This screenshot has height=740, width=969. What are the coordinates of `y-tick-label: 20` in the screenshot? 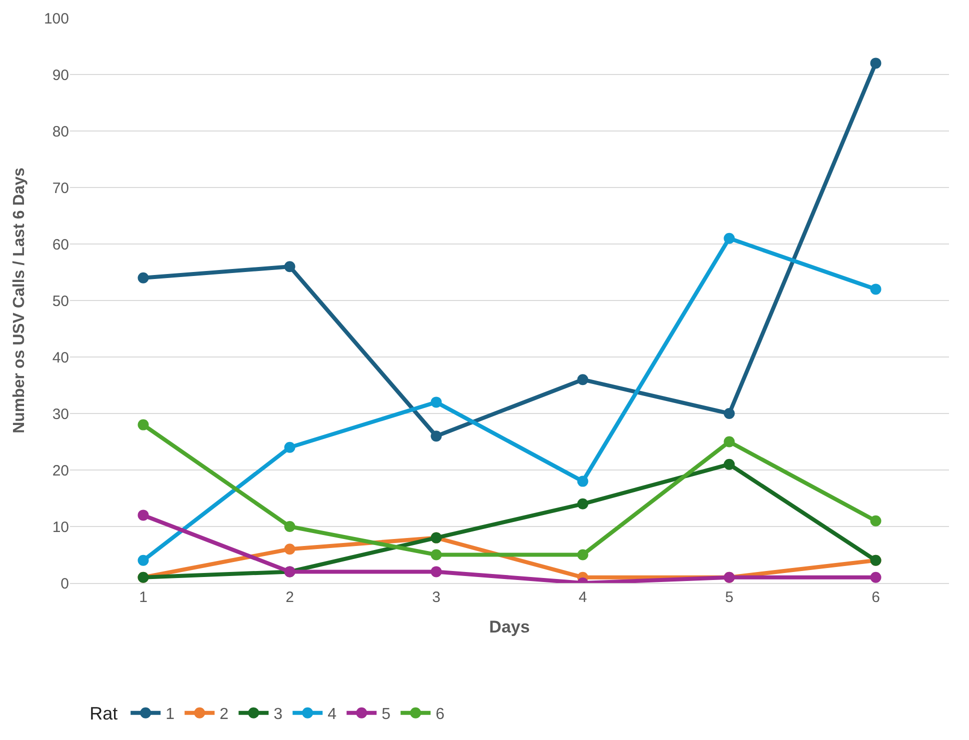 It's located at (60, 471).